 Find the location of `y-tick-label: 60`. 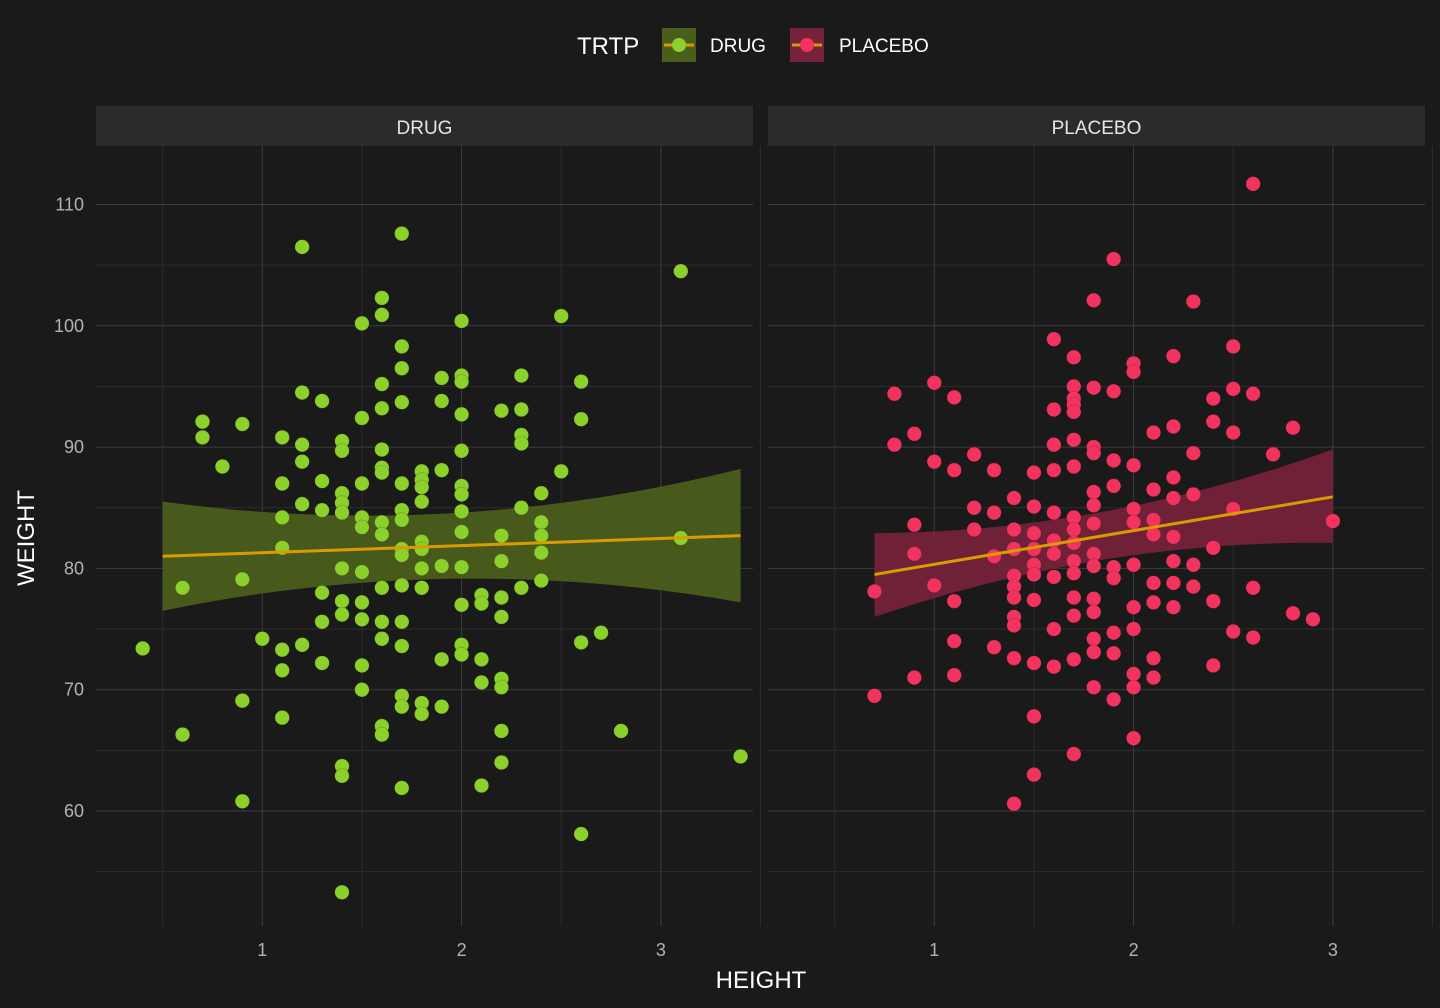

y-tick-label: 60 is located at coordinates (74, 811).